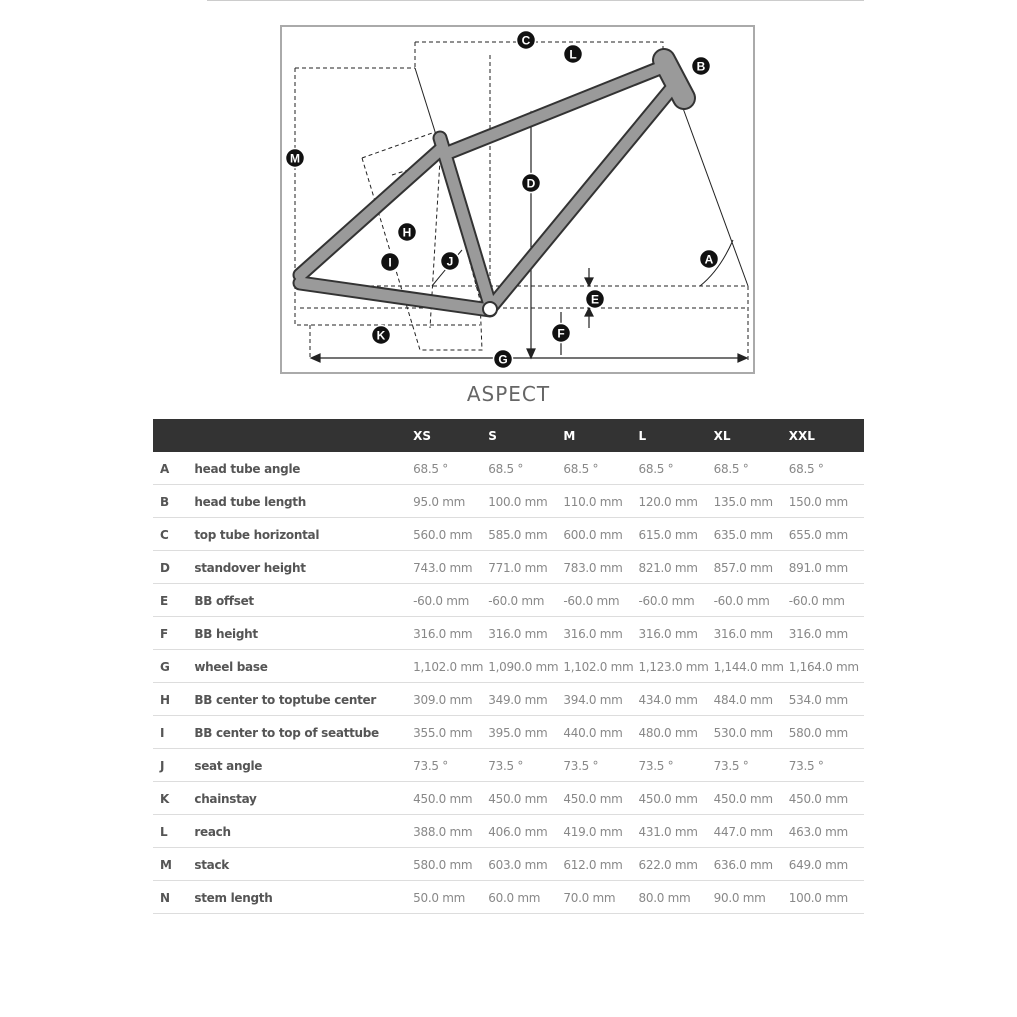 The image size is (1017, 1017). I want to click on row-value: 120.0 mm, so click(676, 501).